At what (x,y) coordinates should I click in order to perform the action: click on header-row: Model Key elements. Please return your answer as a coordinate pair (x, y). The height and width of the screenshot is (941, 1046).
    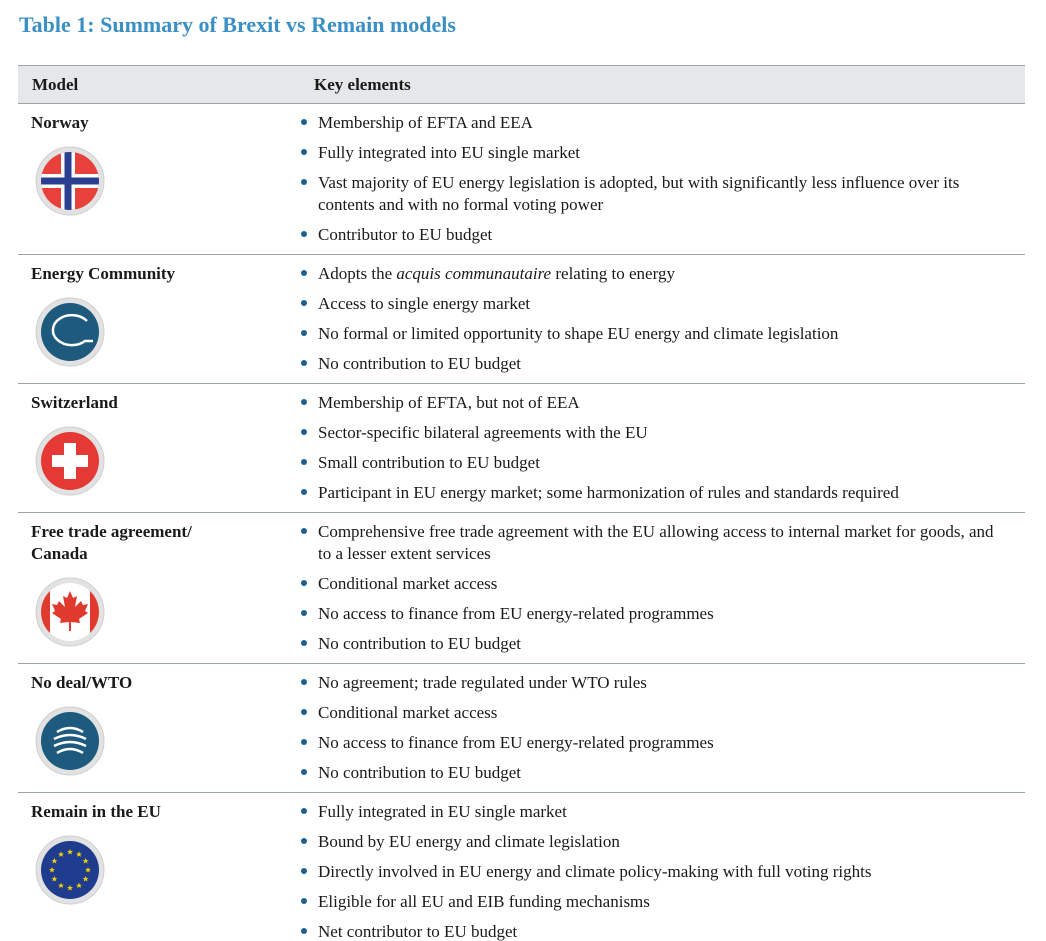
    Looking at the image, I should click on (521, 84).